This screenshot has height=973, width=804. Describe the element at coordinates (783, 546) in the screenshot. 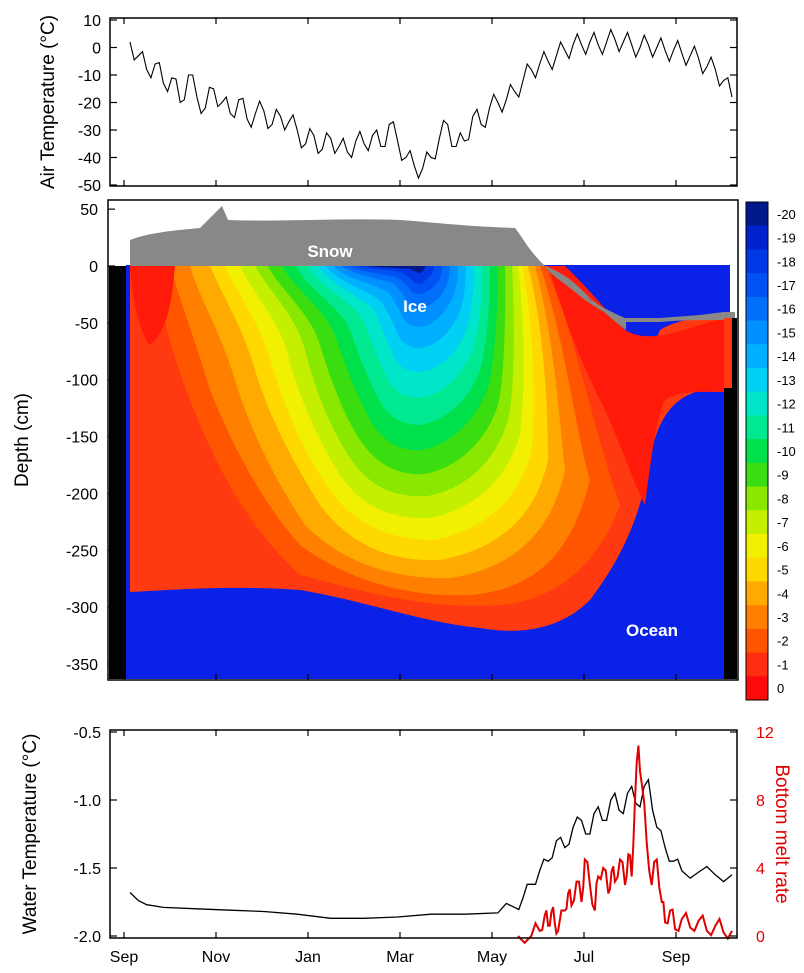

I see `colorbar-label: -6` at that location.